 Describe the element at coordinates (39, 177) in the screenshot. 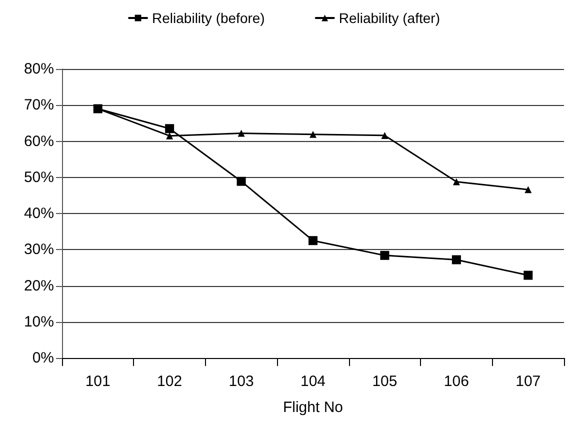

I see `y-tick-label: 50%` at that location.